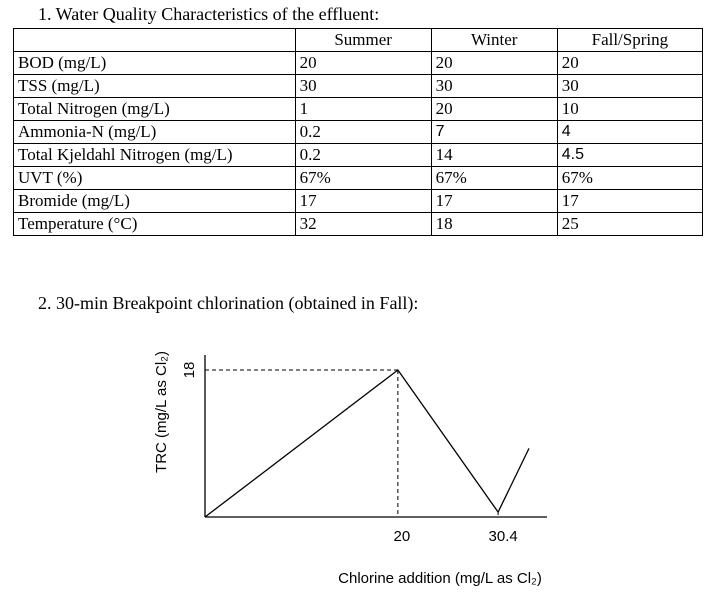  What do you see at coordinates (503, 536) in the screenshot?
I see `x-tick-label: 30.4` at bounding box center [503, 536].